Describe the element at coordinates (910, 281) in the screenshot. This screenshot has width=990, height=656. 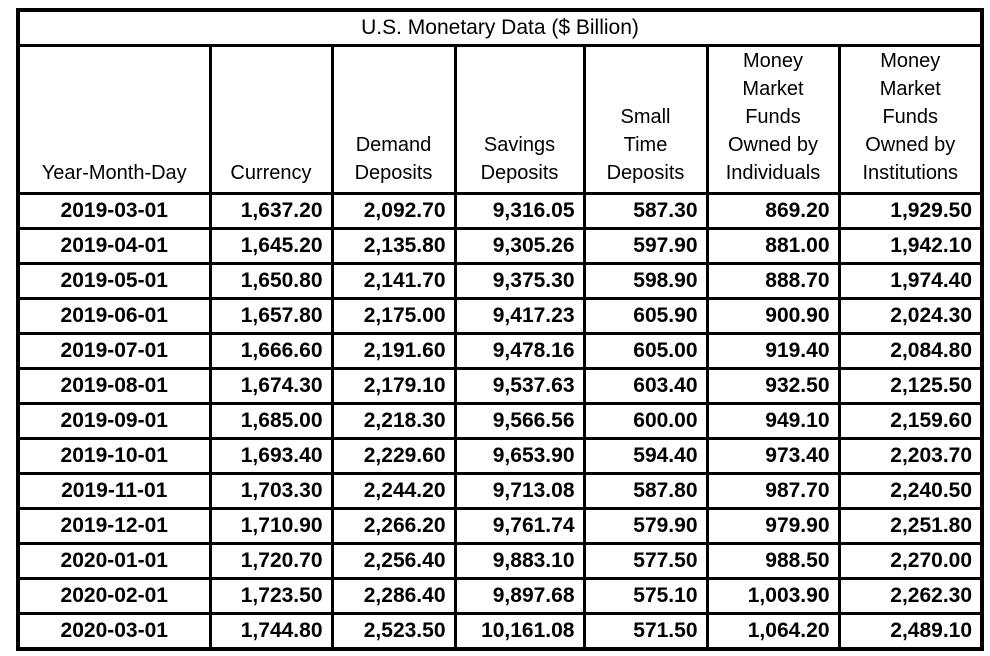
I see `value-cell: 1,974.40` at that location.